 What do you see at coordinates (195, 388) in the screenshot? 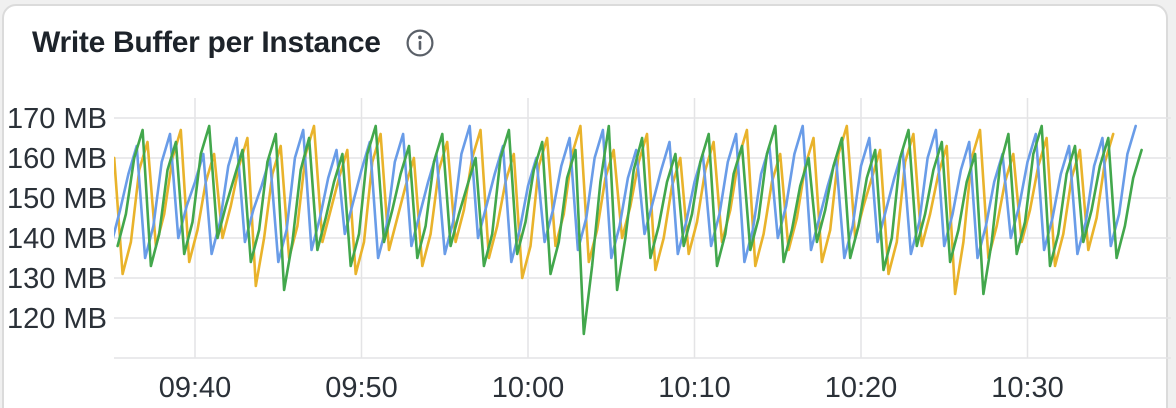
I see `x-tick-label: 09:40` at bounding box center [195, 388].